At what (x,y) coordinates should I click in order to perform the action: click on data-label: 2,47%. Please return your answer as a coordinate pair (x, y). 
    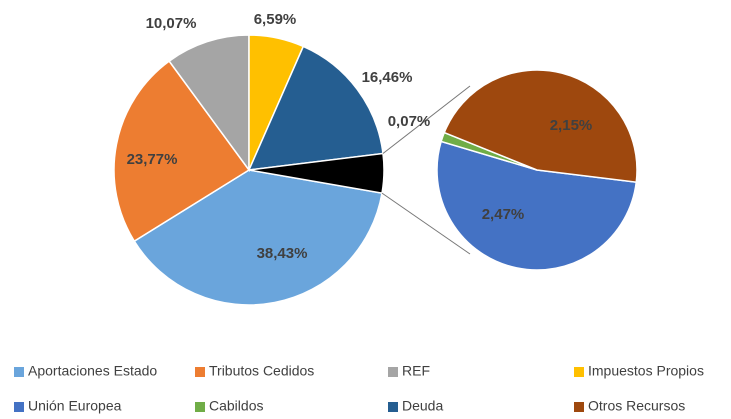
    Looking at the image, I should click on (503, 214).